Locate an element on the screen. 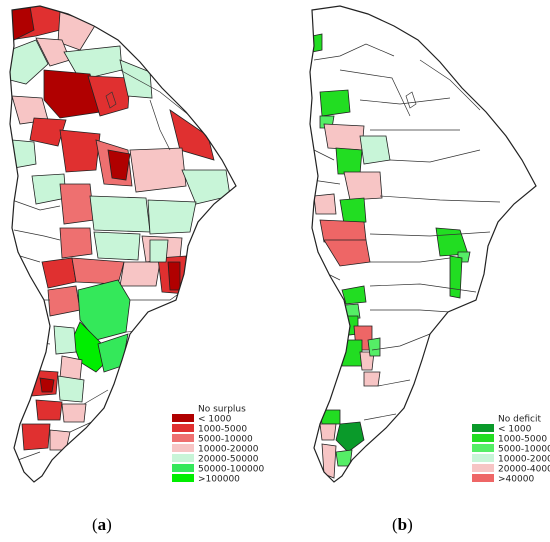 The width and height of the screenshot is (550, 542). legend-a-item: 50000-100000 is located at coordinates (218, 469).